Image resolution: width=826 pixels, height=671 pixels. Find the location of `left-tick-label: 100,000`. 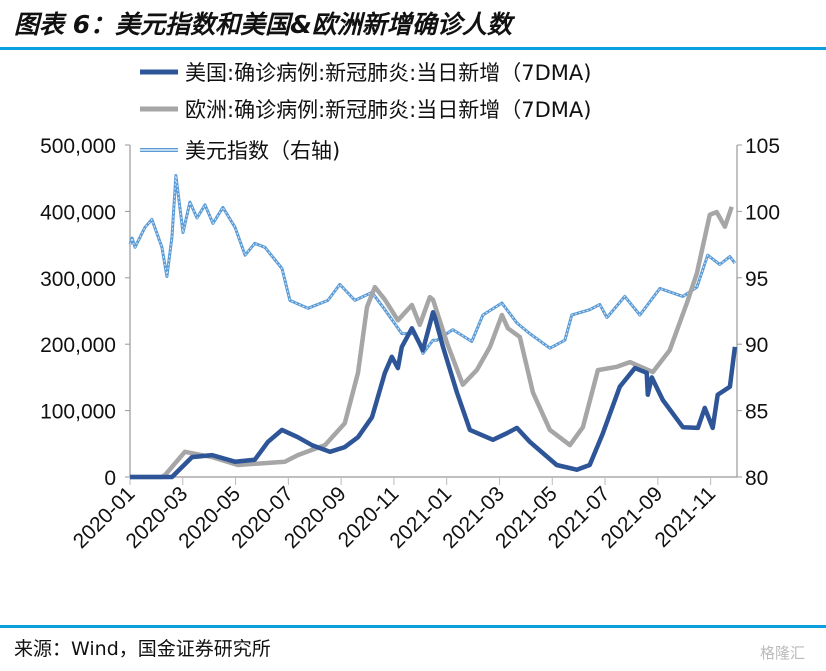

left-tick-label: 100,000 is located at coordinates (78, 412).